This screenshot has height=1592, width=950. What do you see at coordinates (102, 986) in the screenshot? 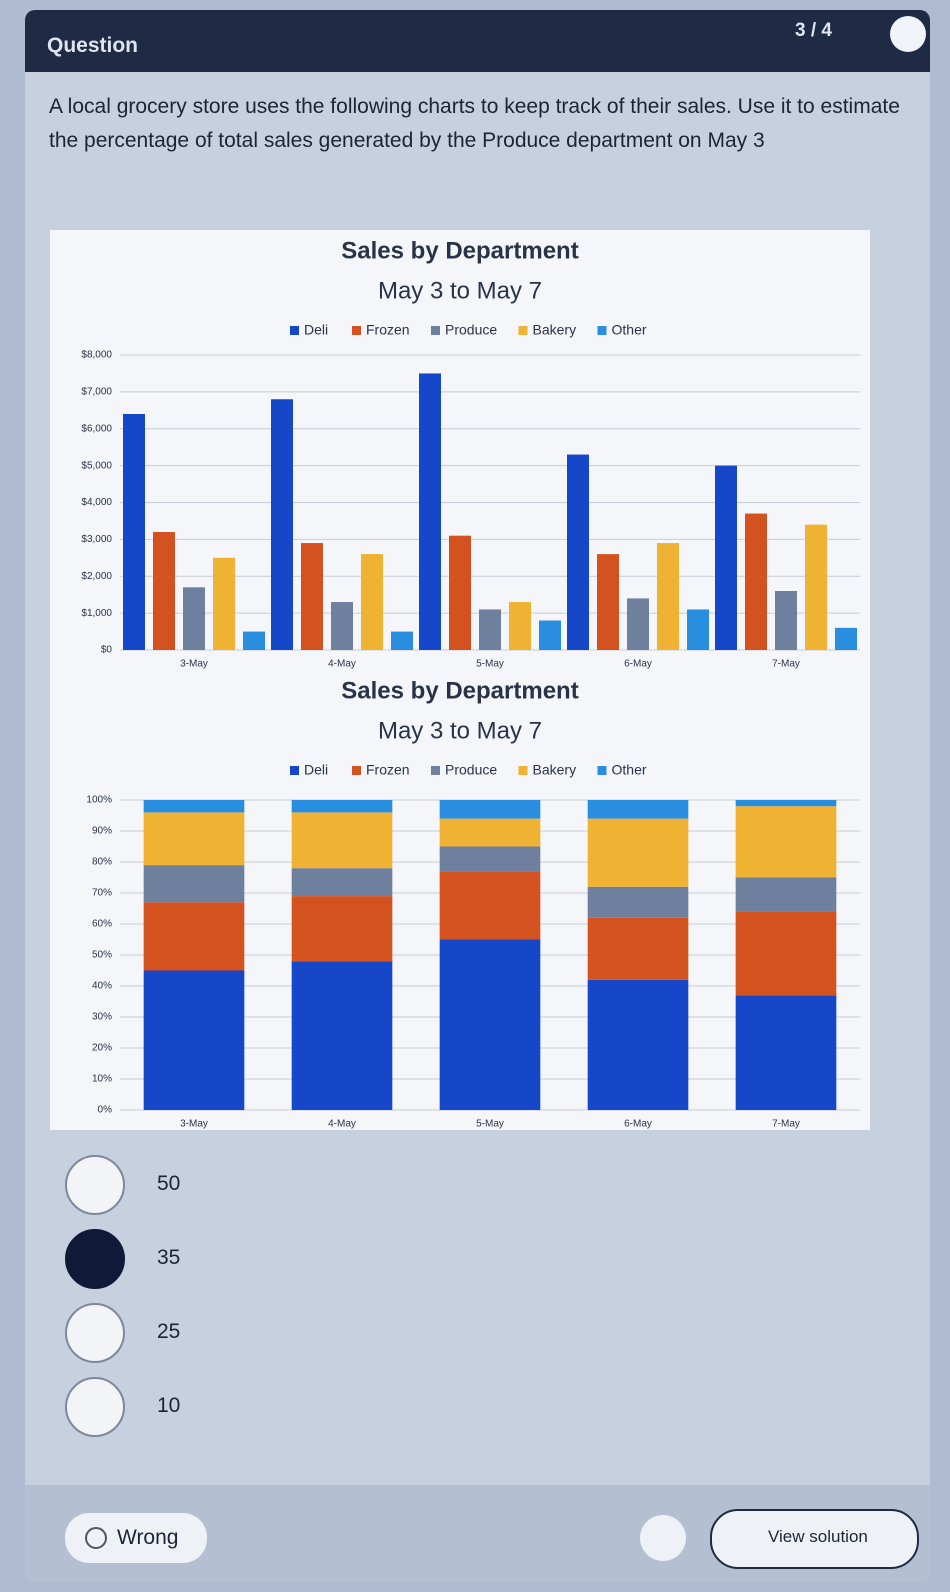
I see `y-tick-label: 40%` at bounding box center [102, 986].